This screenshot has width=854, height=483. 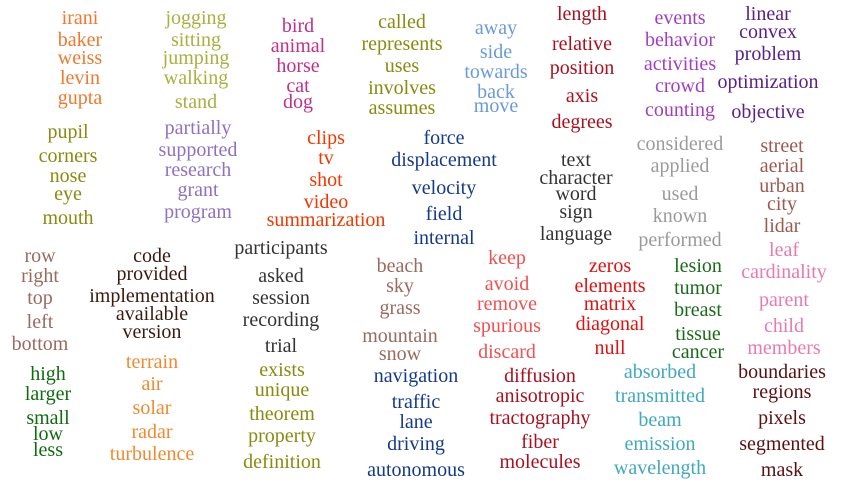 I want to click on word-move: move, so click(x=496, y=106).